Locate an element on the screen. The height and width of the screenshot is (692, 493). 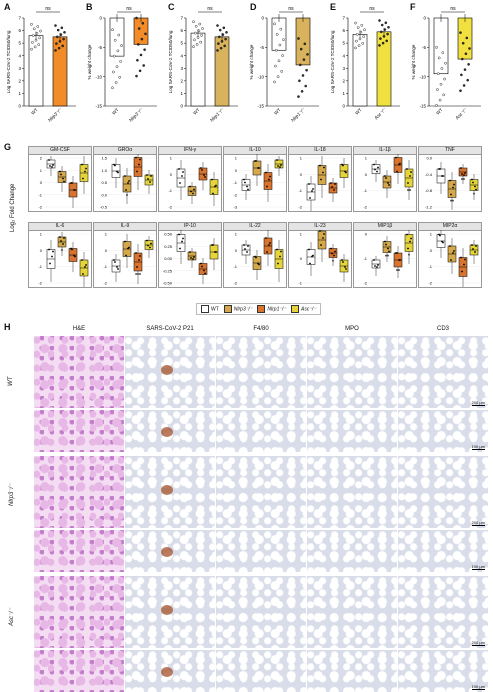
cytokine-panel: MIP2α 1 0 -1 -2 is located at coordinates (450, 255).